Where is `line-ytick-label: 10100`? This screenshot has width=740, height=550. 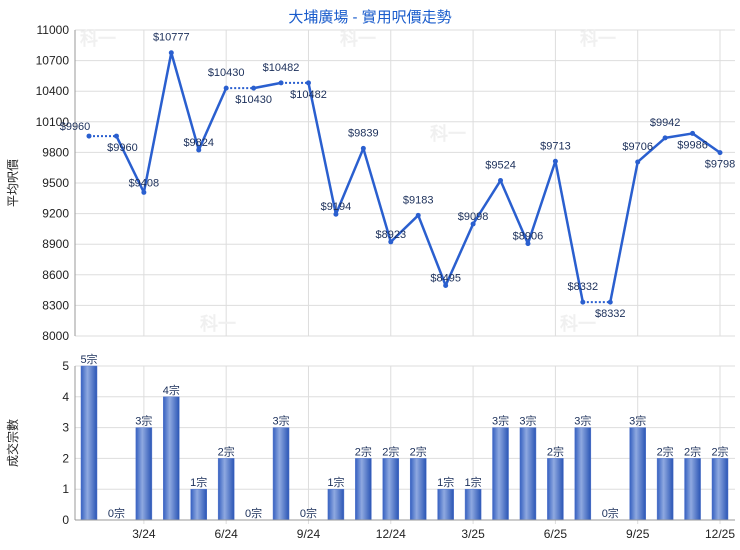 line-ytick-label: 10100 is located at coordinates (53, 122).